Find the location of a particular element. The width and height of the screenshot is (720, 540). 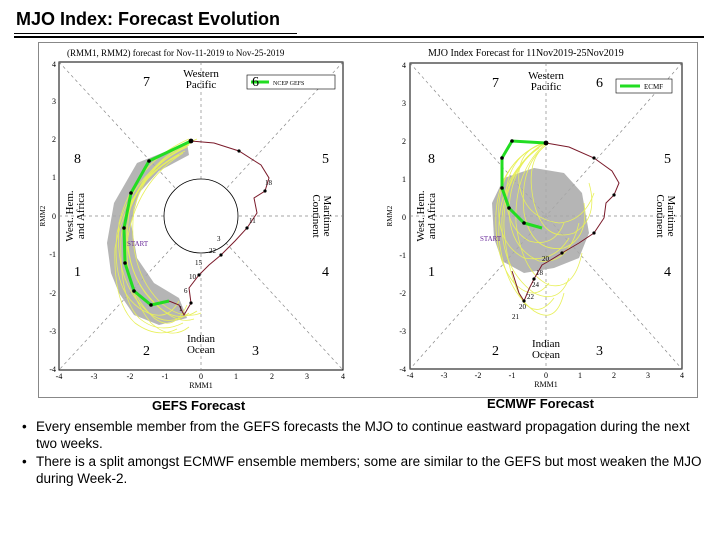

gefs-phase-number: 2 is located at coordinates (146, 351).